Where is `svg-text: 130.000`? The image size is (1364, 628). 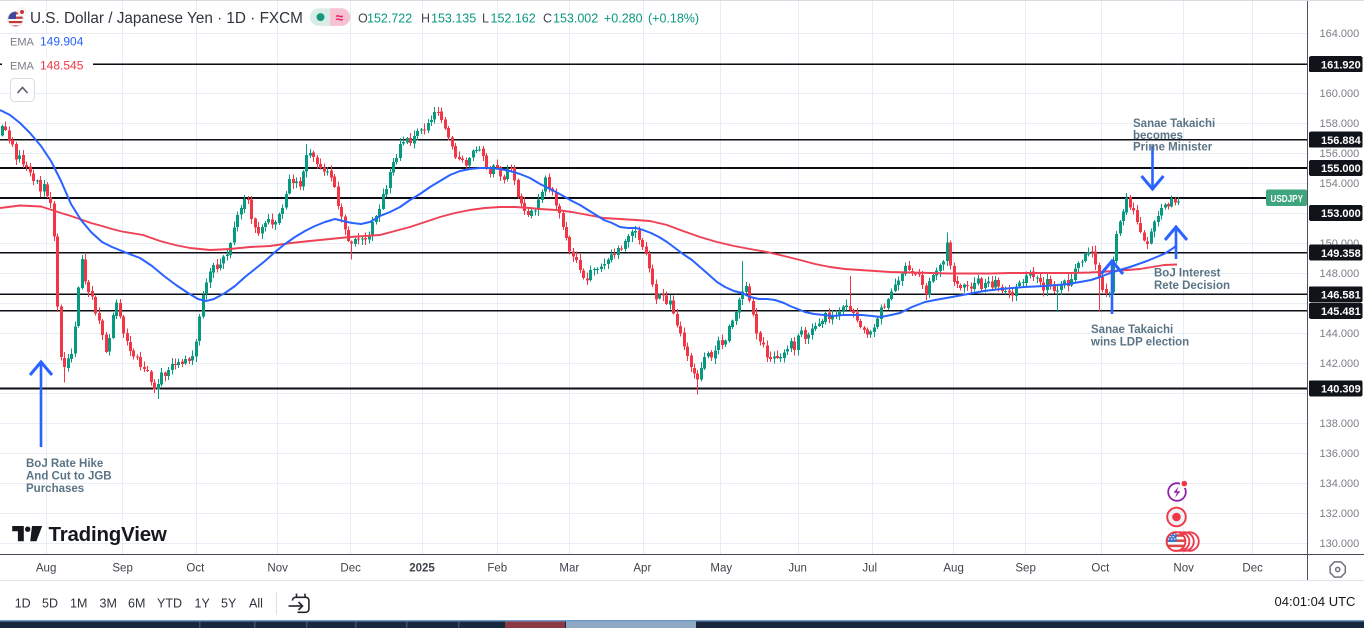
svg-text: 130.000 is located at coordinates (1340, 544).